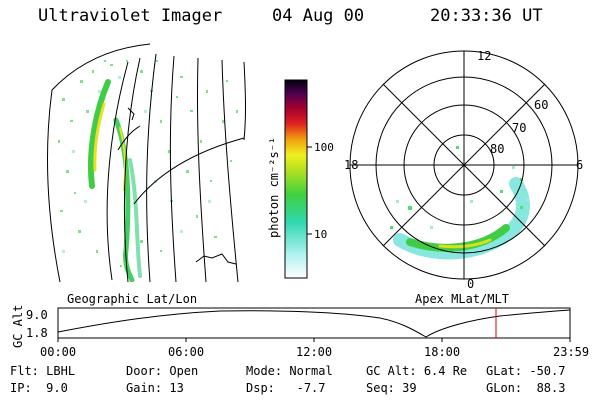 The image size is (600, 400). I want to click on filter-readout: Flt: LBHL, so click(43, 371).